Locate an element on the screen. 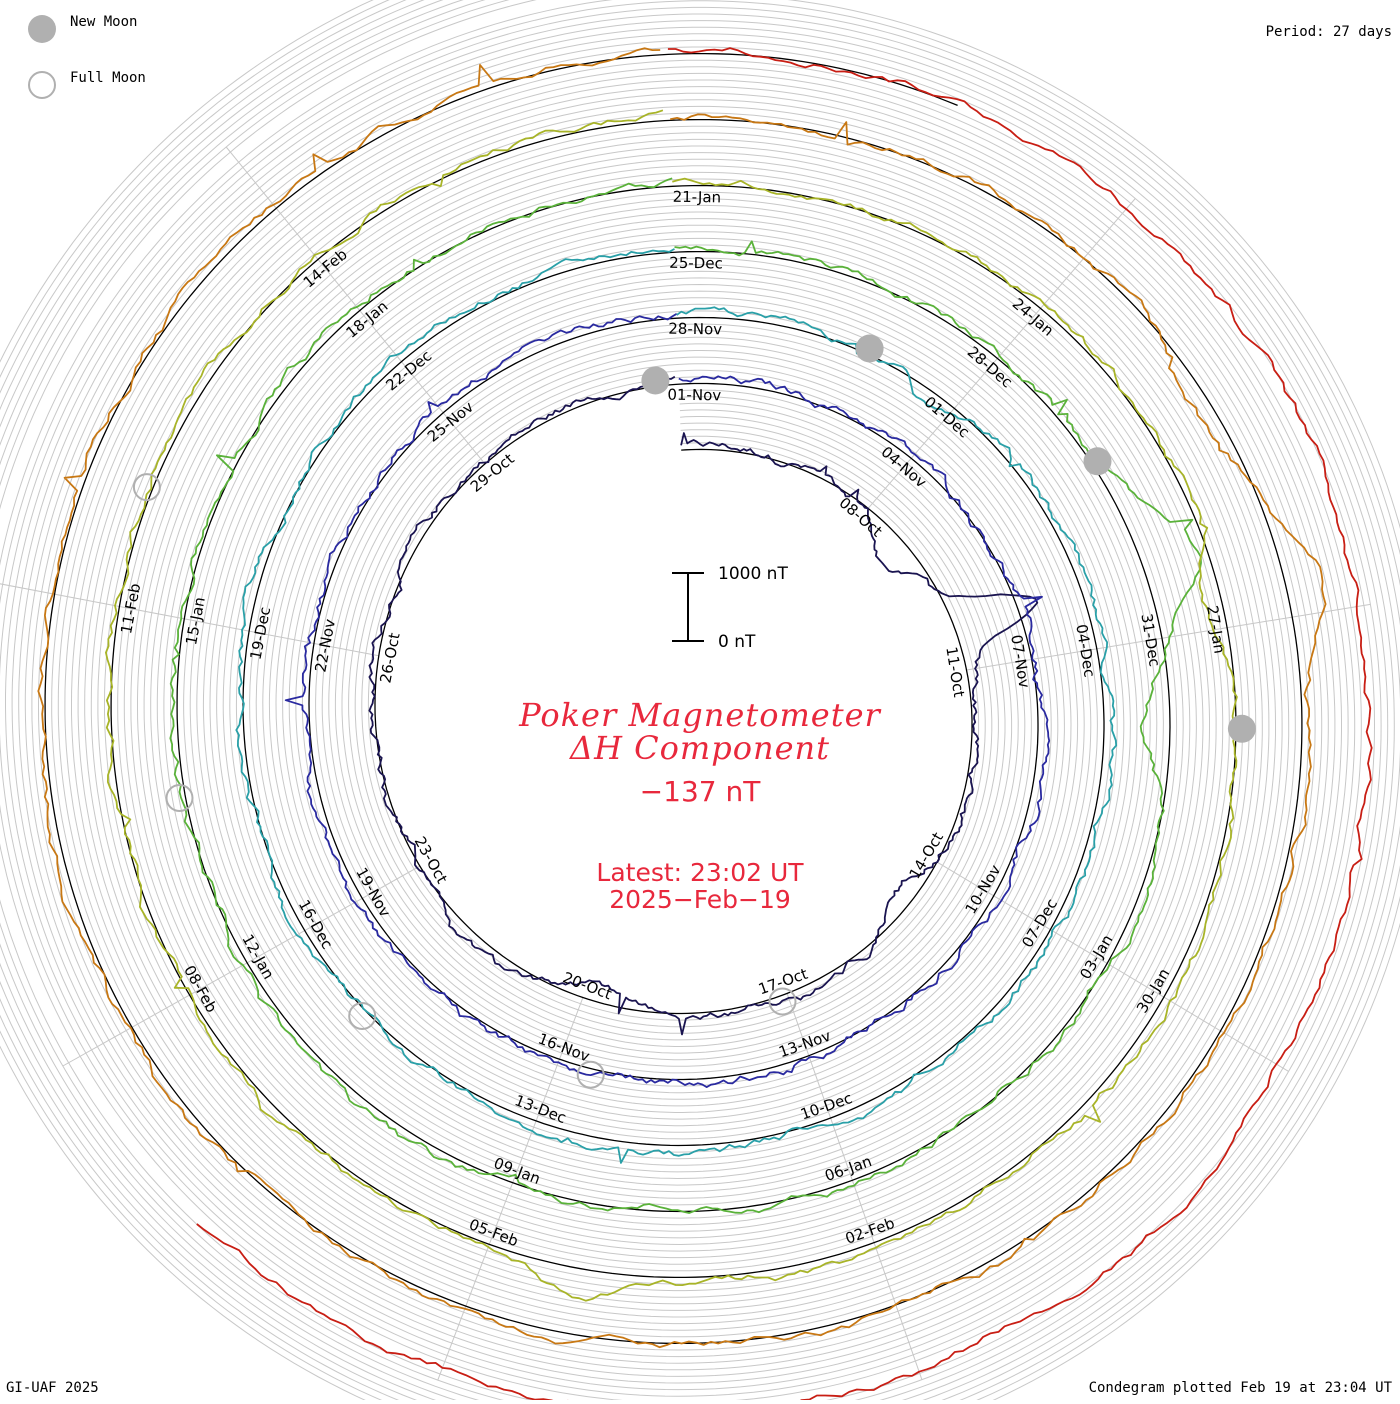 Image resolution: width=1400 pixels, height=1404 pixels. date-label: 02-Feb is located at coordinates (870, 1231).